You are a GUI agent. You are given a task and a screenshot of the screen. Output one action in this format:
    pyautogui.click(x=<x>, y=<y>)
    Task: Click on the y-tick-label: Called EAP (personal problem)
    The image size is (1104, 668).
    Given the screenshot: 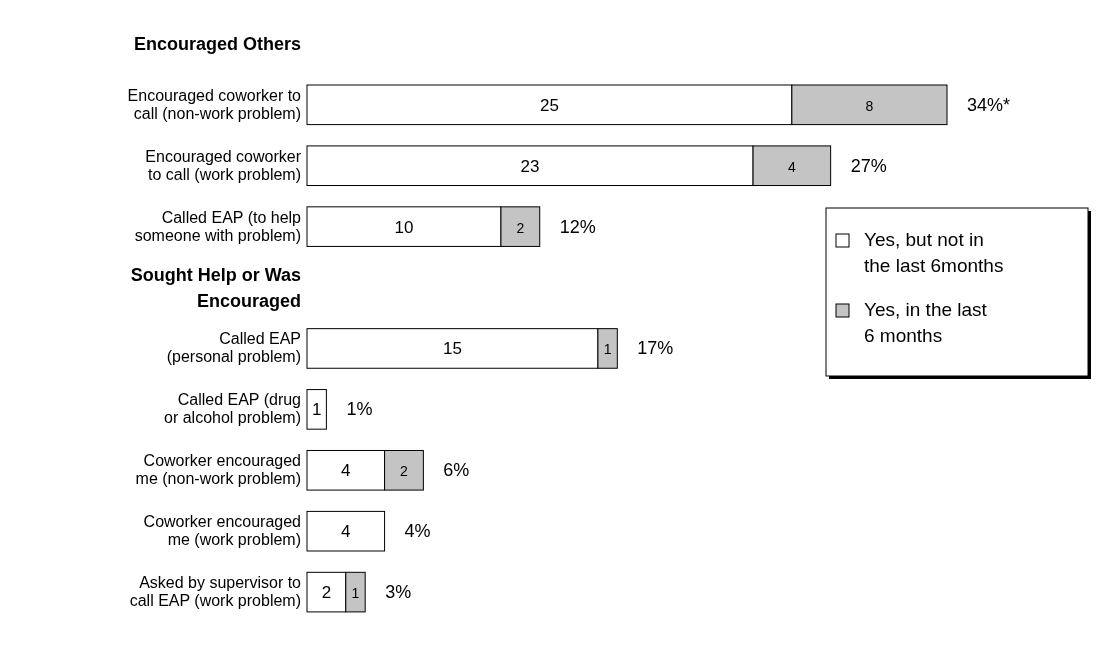 What is the action you would take?
    pyautogui.click(x=233, y=348)
    